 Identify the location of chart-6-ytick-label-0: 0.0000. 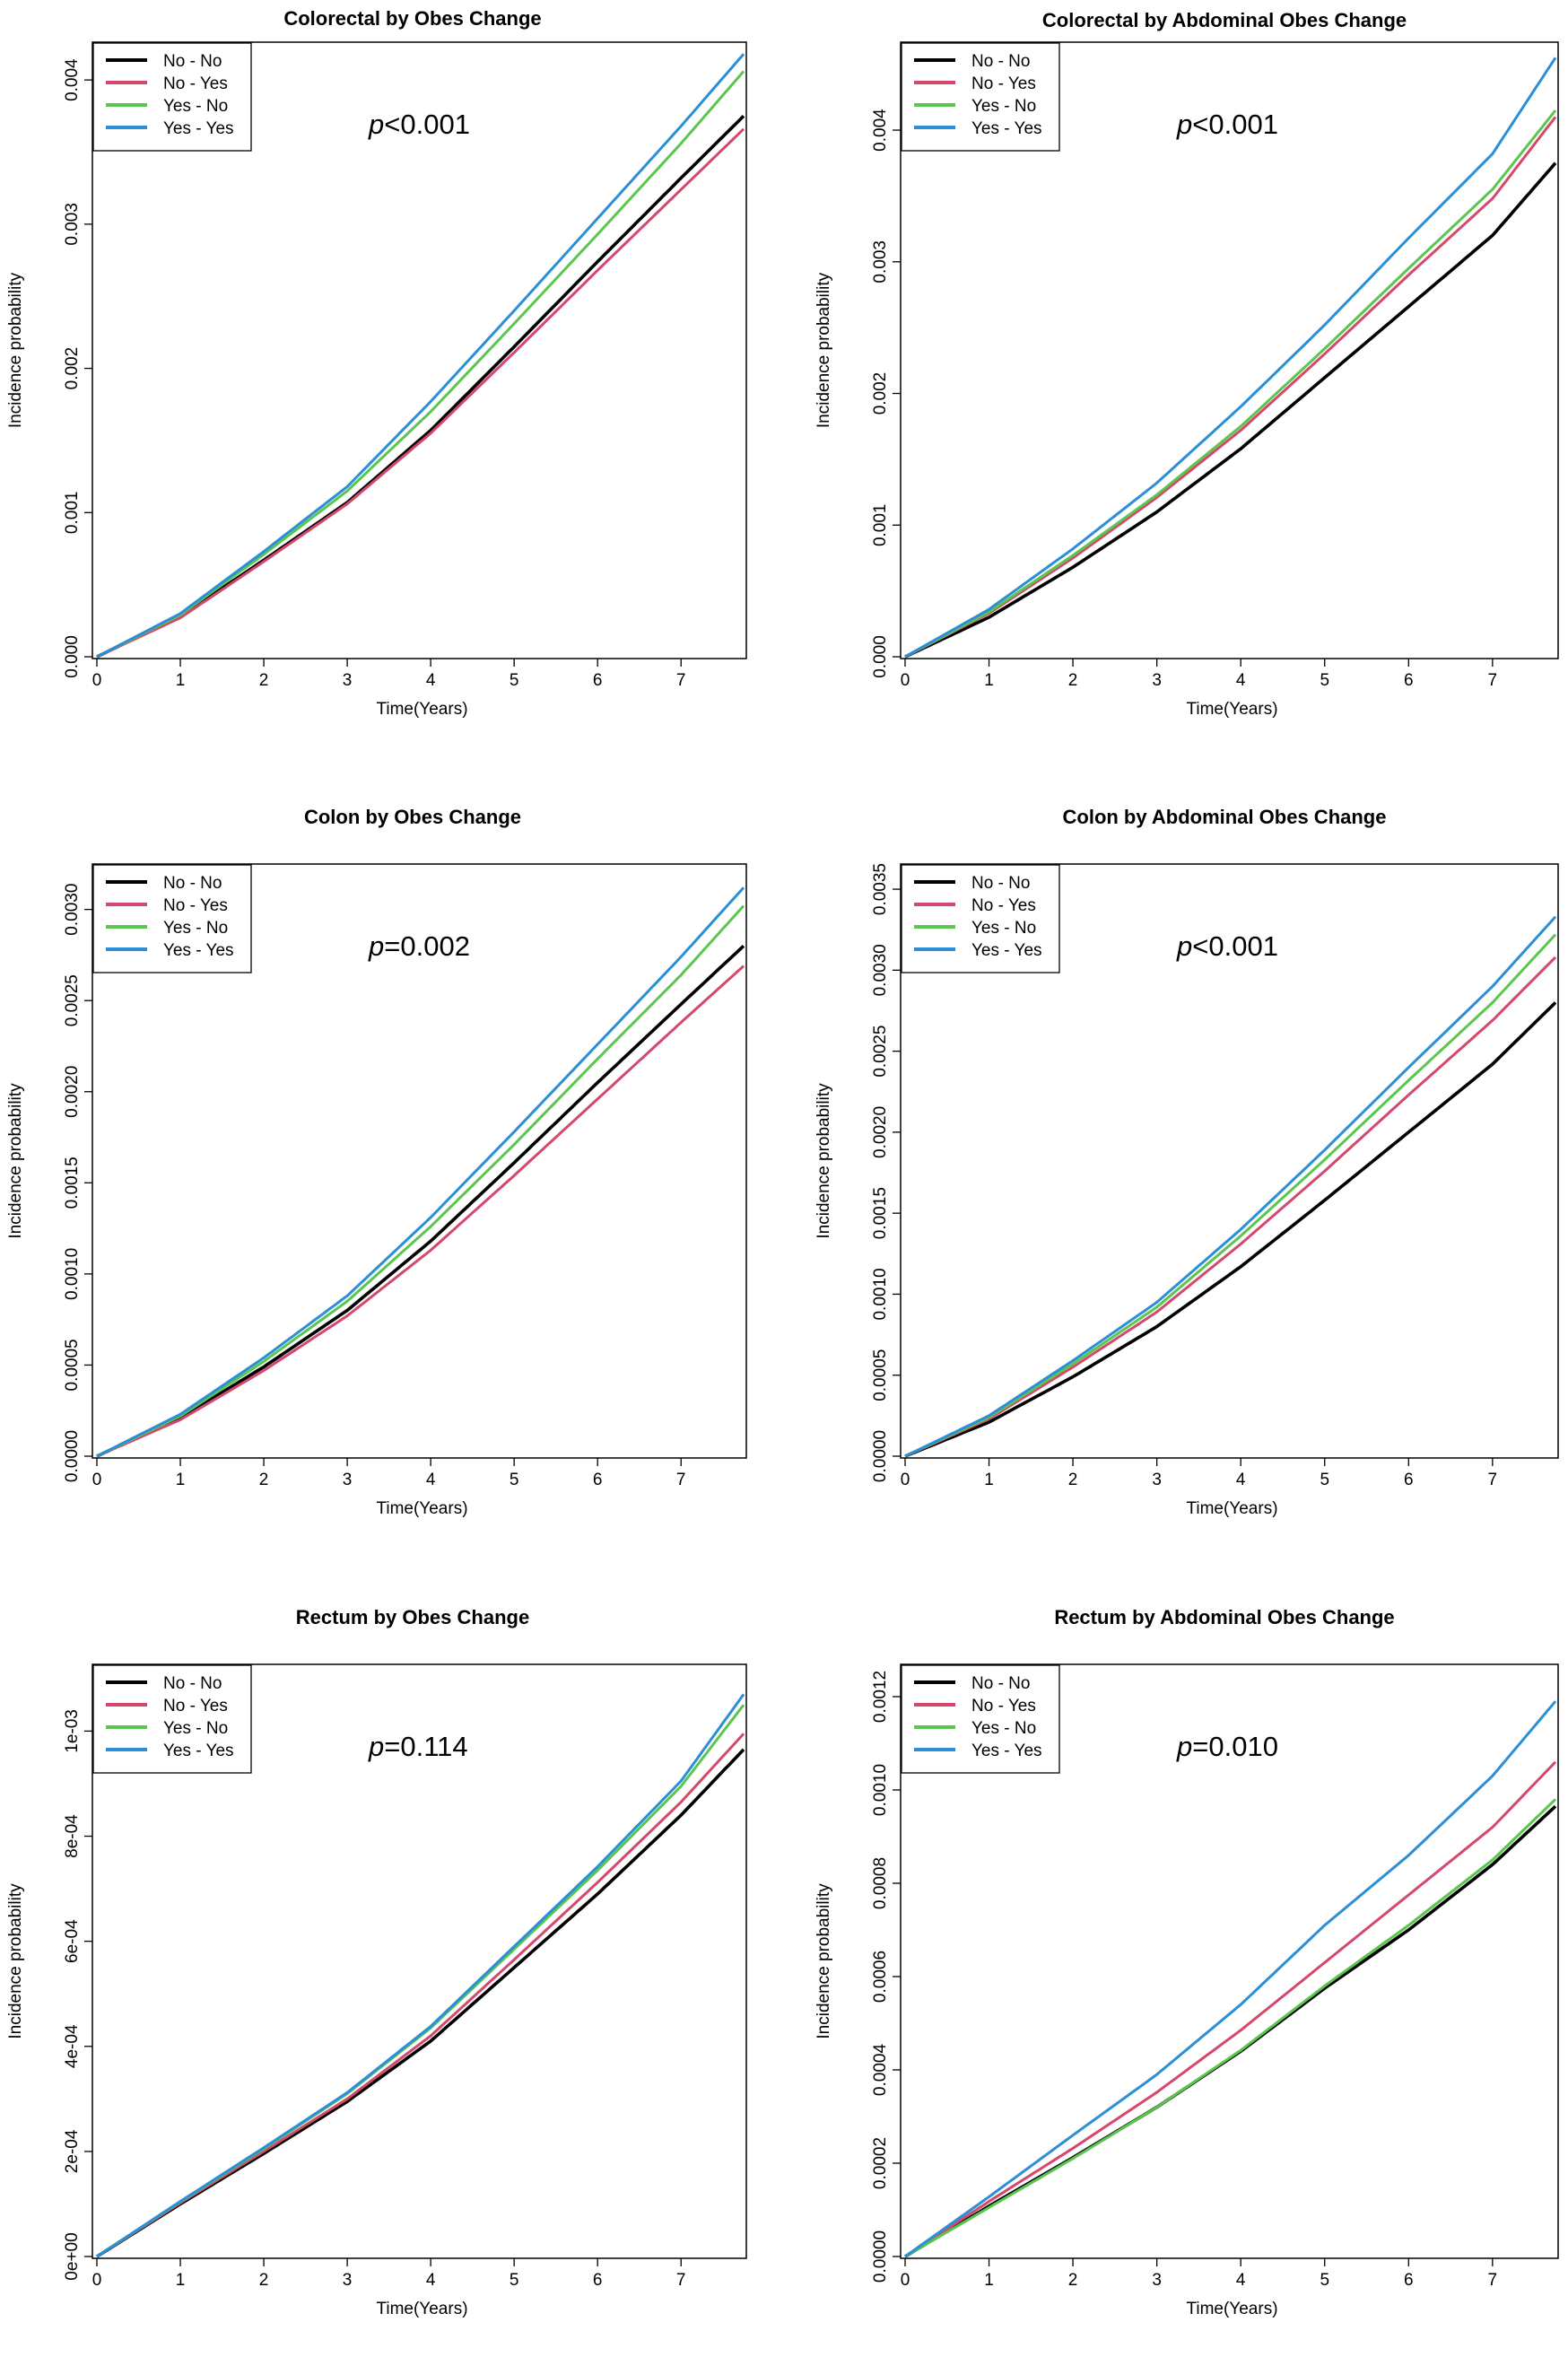
(880, 2256).